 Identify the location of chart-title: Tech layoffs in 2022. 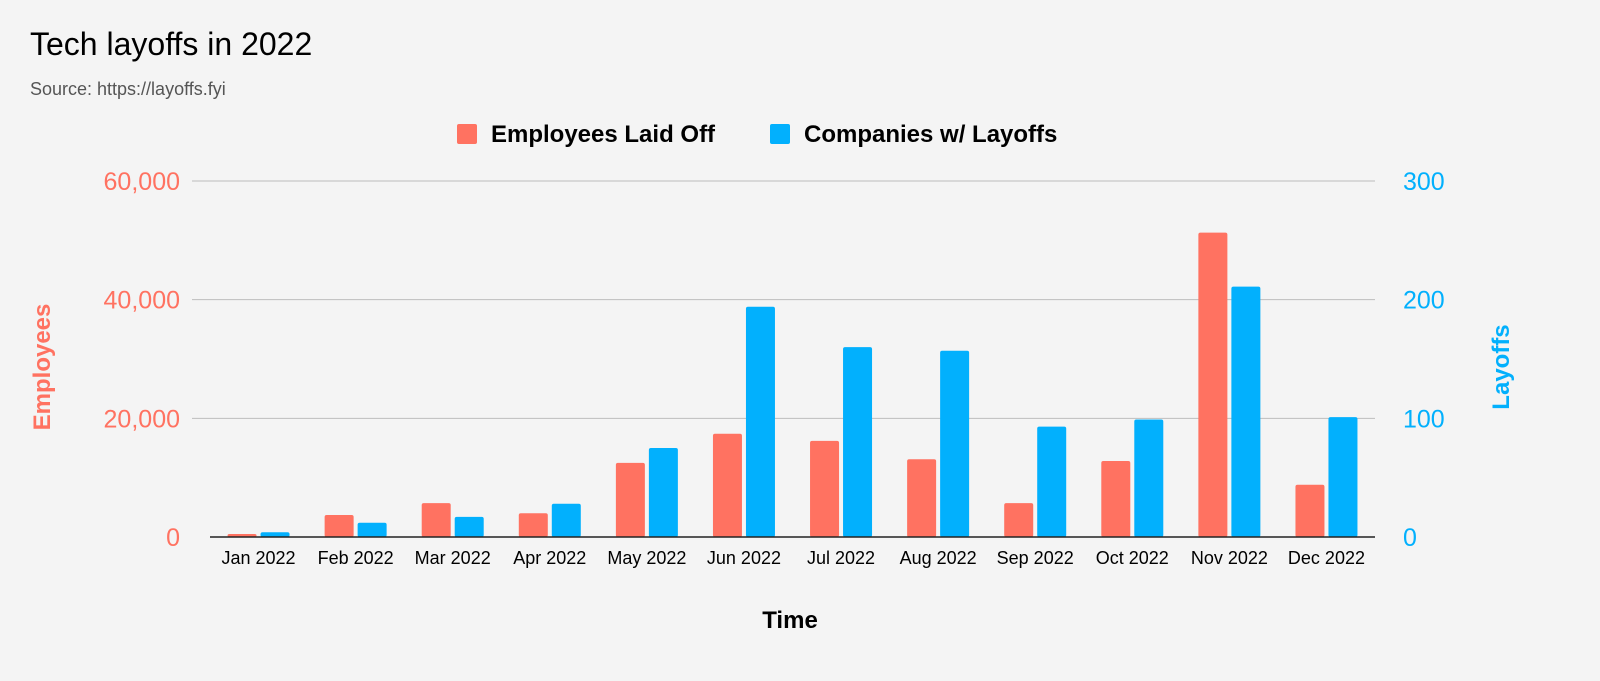
(171, 44).